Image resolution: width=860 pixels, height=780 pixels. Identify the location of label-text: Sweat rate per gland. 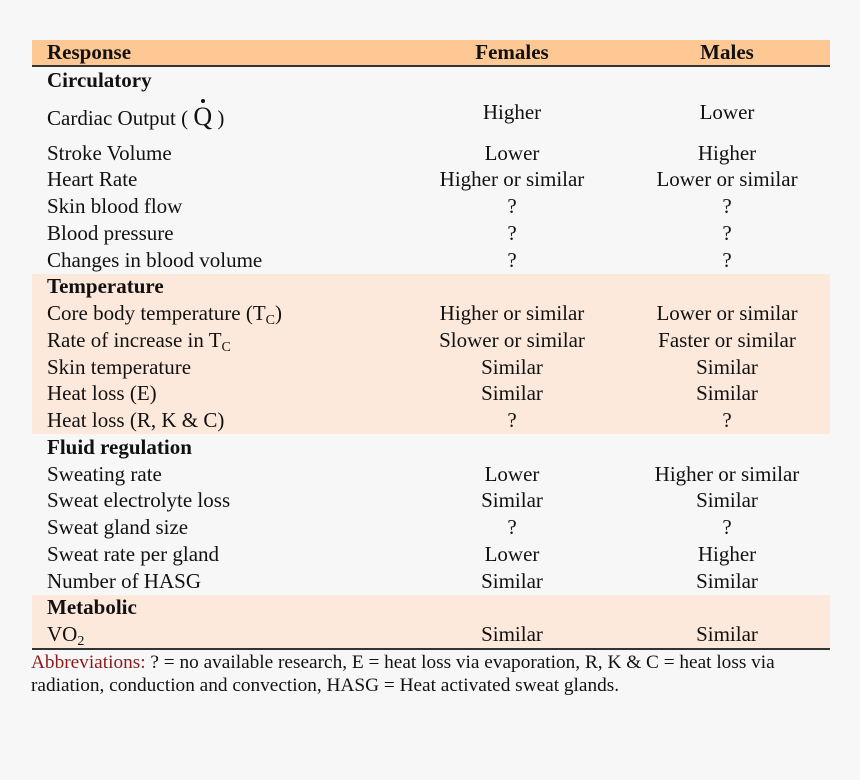
(133, 553).